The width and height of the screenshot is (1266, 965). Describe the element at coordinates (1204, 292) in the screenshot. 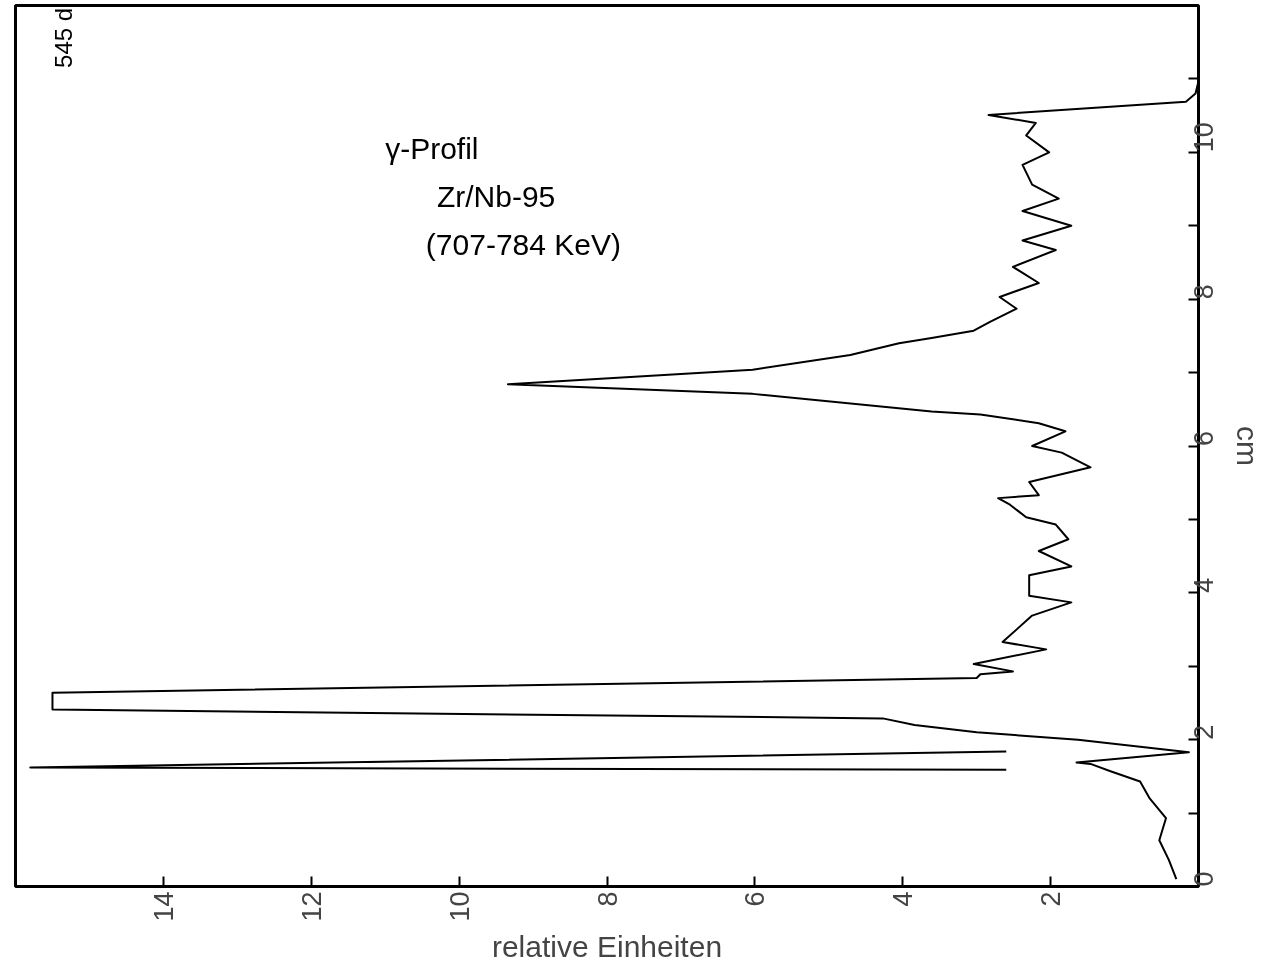

I see `y-tick-label: 8` at that location.